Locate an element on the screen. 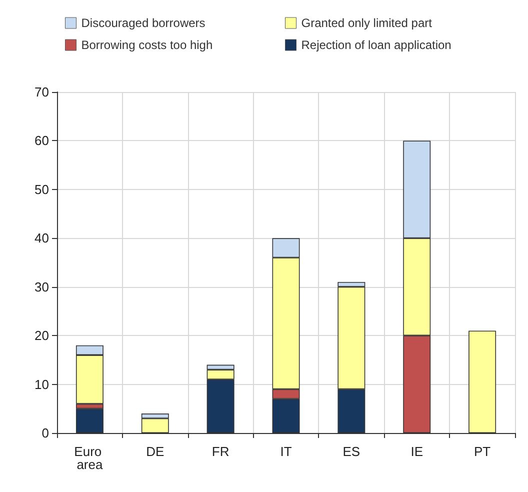 Image resolution: width=528 pixels, height=492 pixels. x-tick-label: DE is located at coordinates (155, 451).